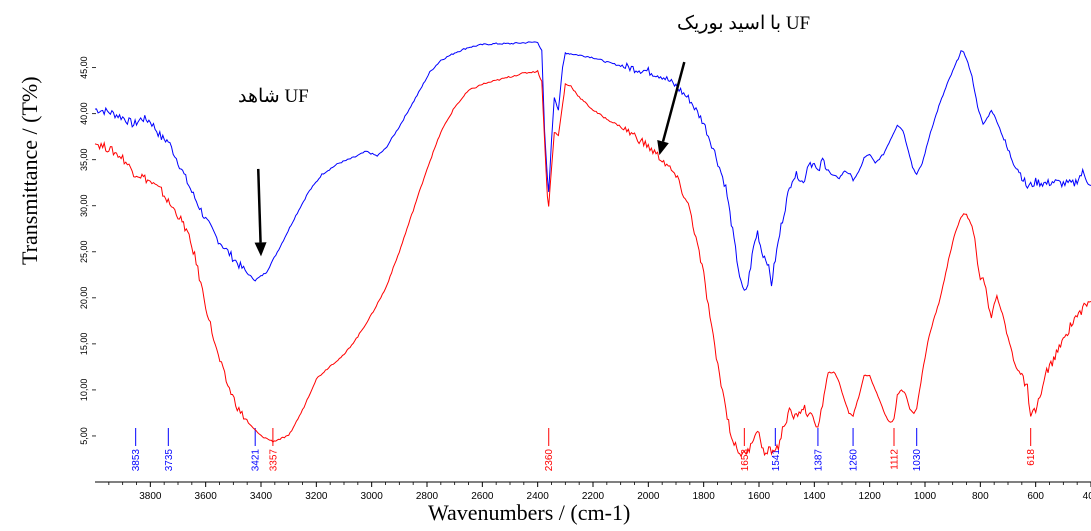  Describe the element at coordinates (980, 496) in the screenshot. I see `x-tick-label: 800` at that location.